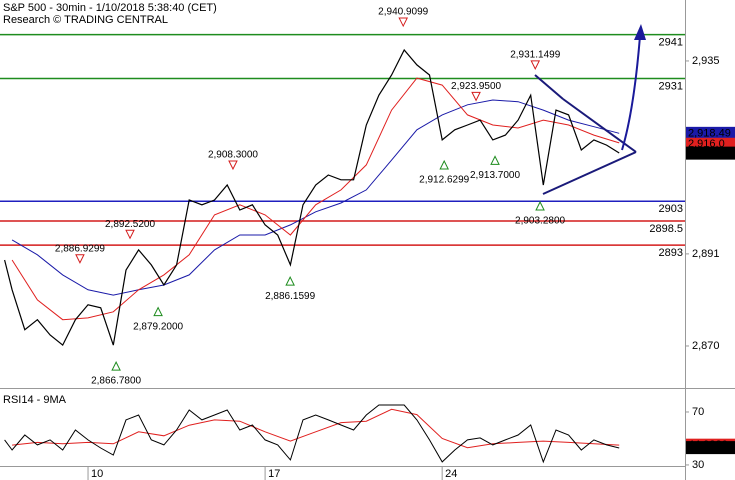 The image size is (735, 480). I want to click on y-tick-label: 2,870, so click(706, 346).